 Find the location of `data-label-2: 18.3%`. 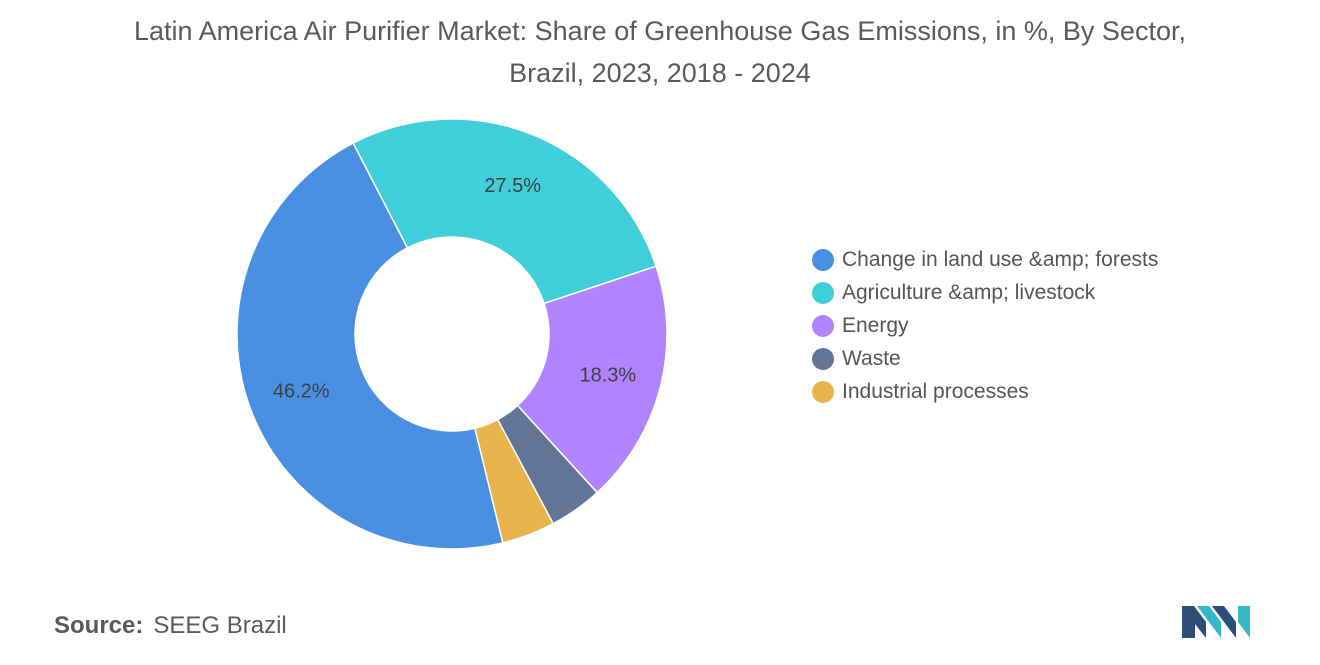

data-label-2: 18.3% is located at coordinates (607, 376).